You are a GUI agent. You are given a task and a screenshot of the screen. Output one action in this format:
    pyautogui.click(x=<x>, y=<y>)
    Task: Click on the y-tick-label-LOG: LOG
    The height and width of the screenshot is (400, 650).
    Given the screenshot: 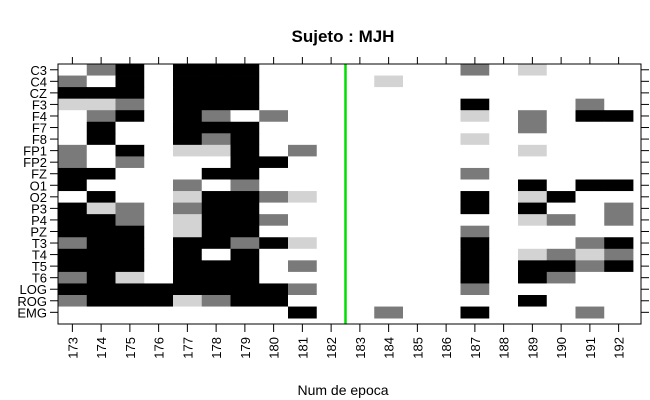 What is the action you would take?
    pyautogui.click(x=33, y=289)
    